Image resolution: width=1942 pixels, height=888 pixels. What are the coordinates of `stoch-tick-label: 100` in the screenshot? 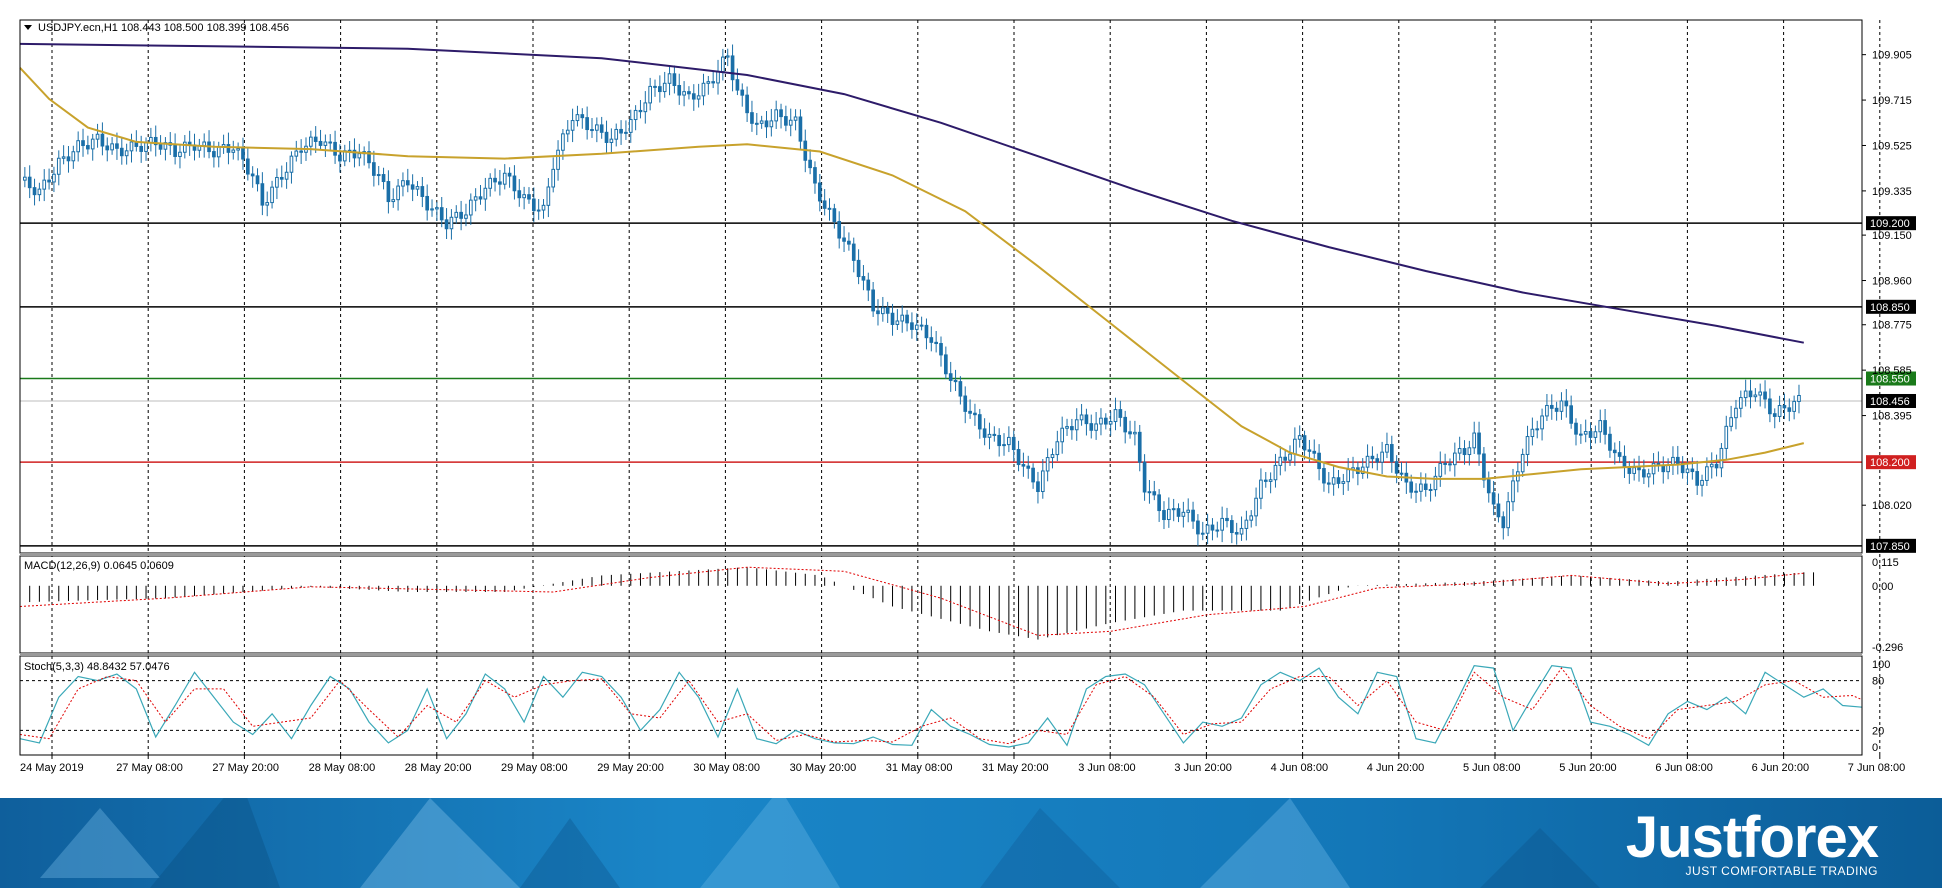 It's located at (1881, 665).